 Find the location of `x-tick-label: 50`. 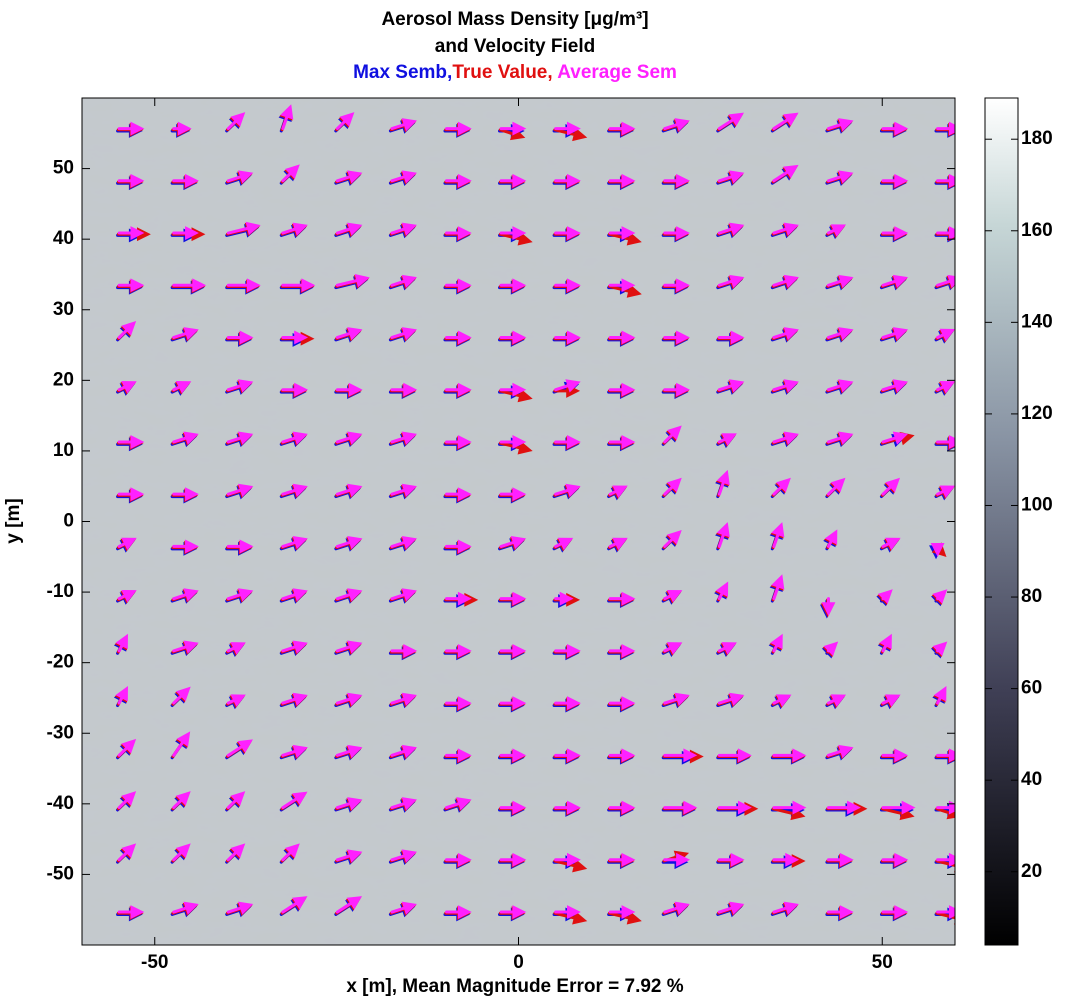

x-tick-label: 50 is located at coordinates (882, 962).